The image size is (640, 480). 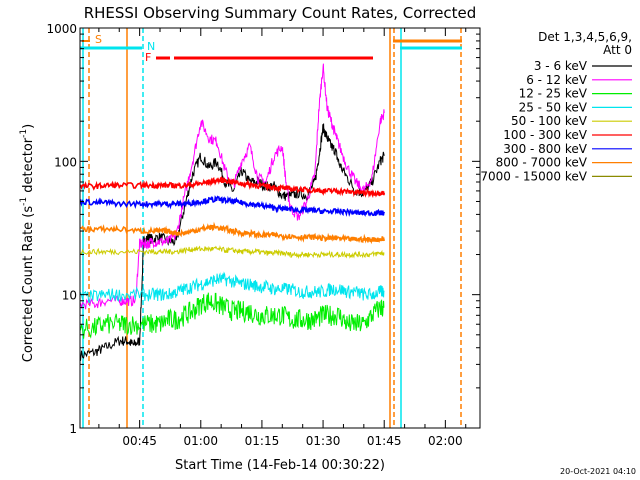 I want to click on flag-bars: S NF, so click(x=271, y=48).